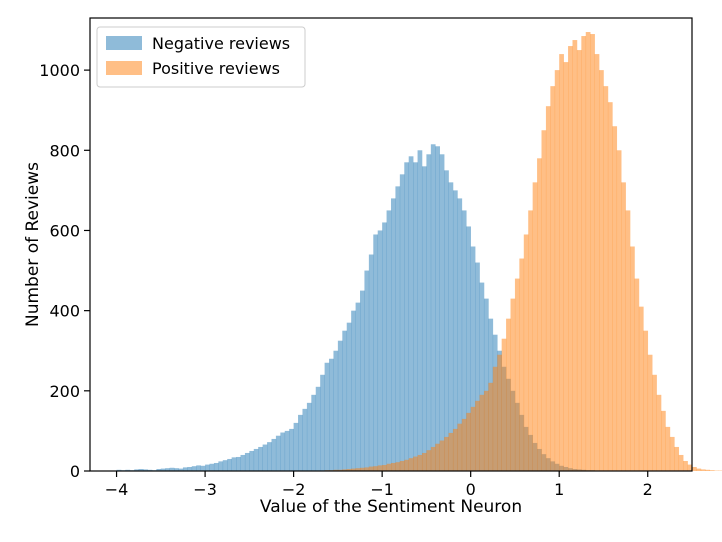 The height and width of the screenshot is (542, 722). Describe the element at coordinates (201, 57) in the screenshot. I see `legend: Negative reviews Positive reviews` at that location.